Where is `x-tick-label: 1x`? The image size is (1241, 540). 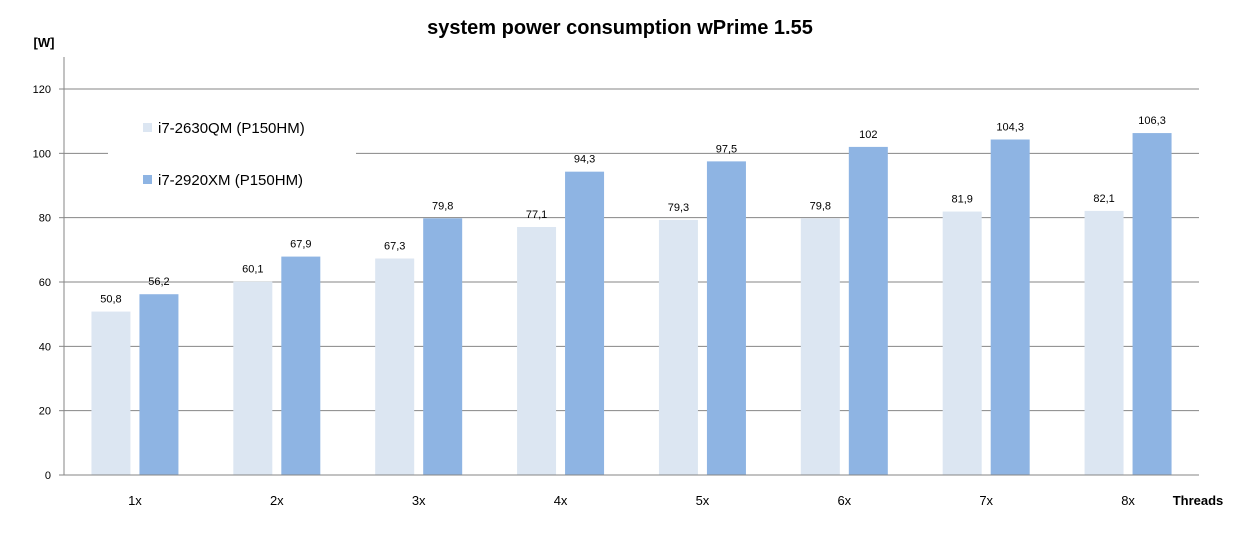 x-tick-label: 1x is located at coordinates (135, 500).